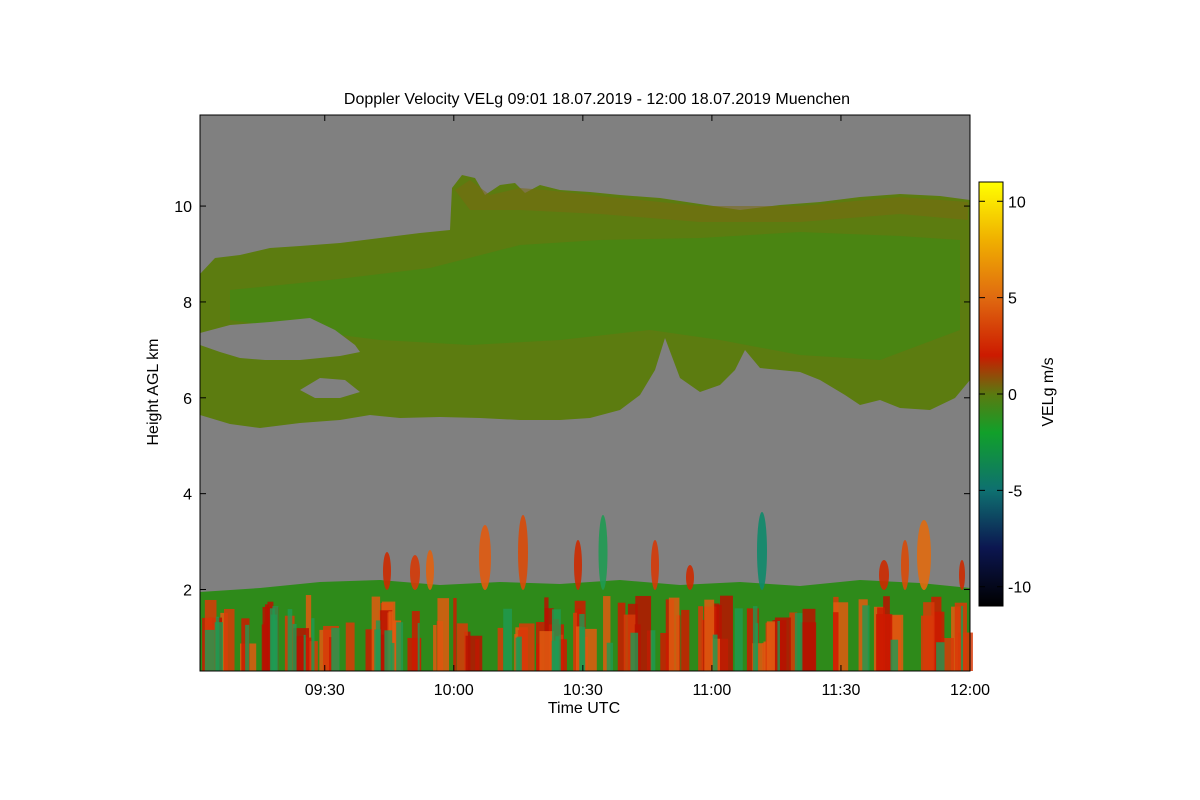 The width and height of the screenshot is (1200, 800). I want to click on colorbar-tick-label: 5, so click(1012, 299).